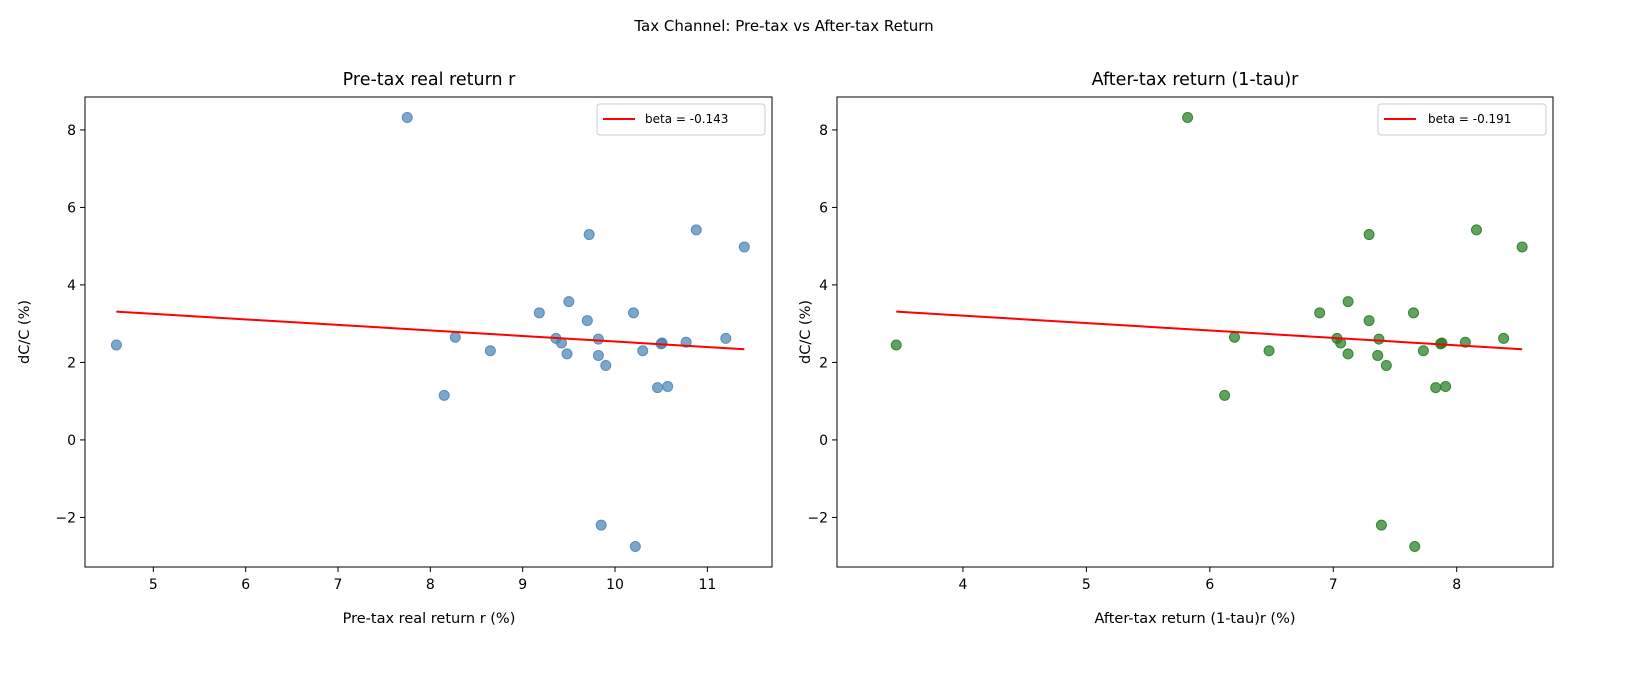  What do you see at coordinates (429, 80) in the screenshot?
I see `left-title: Pre-tax real return r` at bounding box center [429, 80].